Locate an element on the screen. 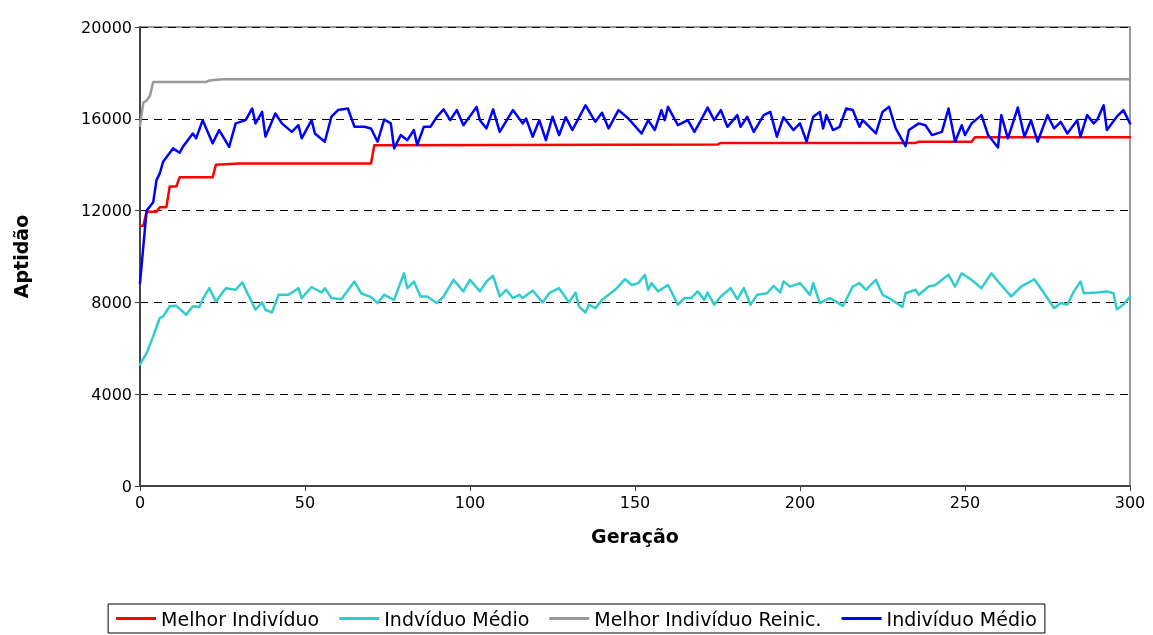  x-tick-label: 0 is located at coordinates (140, 502).